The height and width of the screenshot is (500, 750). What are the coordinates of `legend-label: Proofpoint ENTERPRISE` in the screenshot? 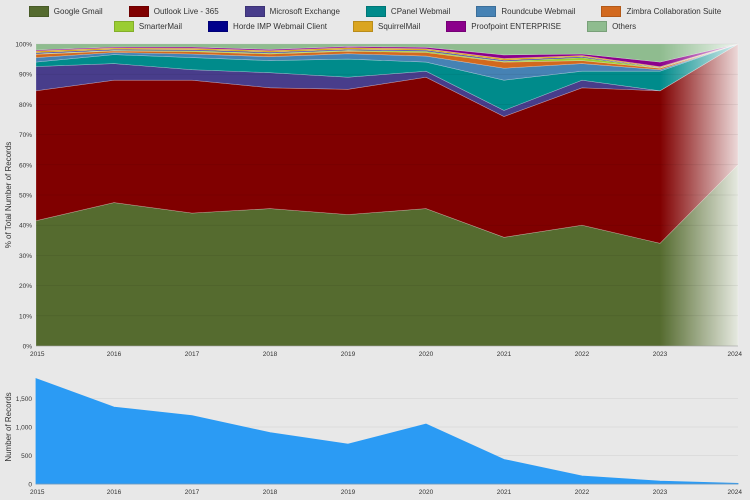 It's located at (516, 26).